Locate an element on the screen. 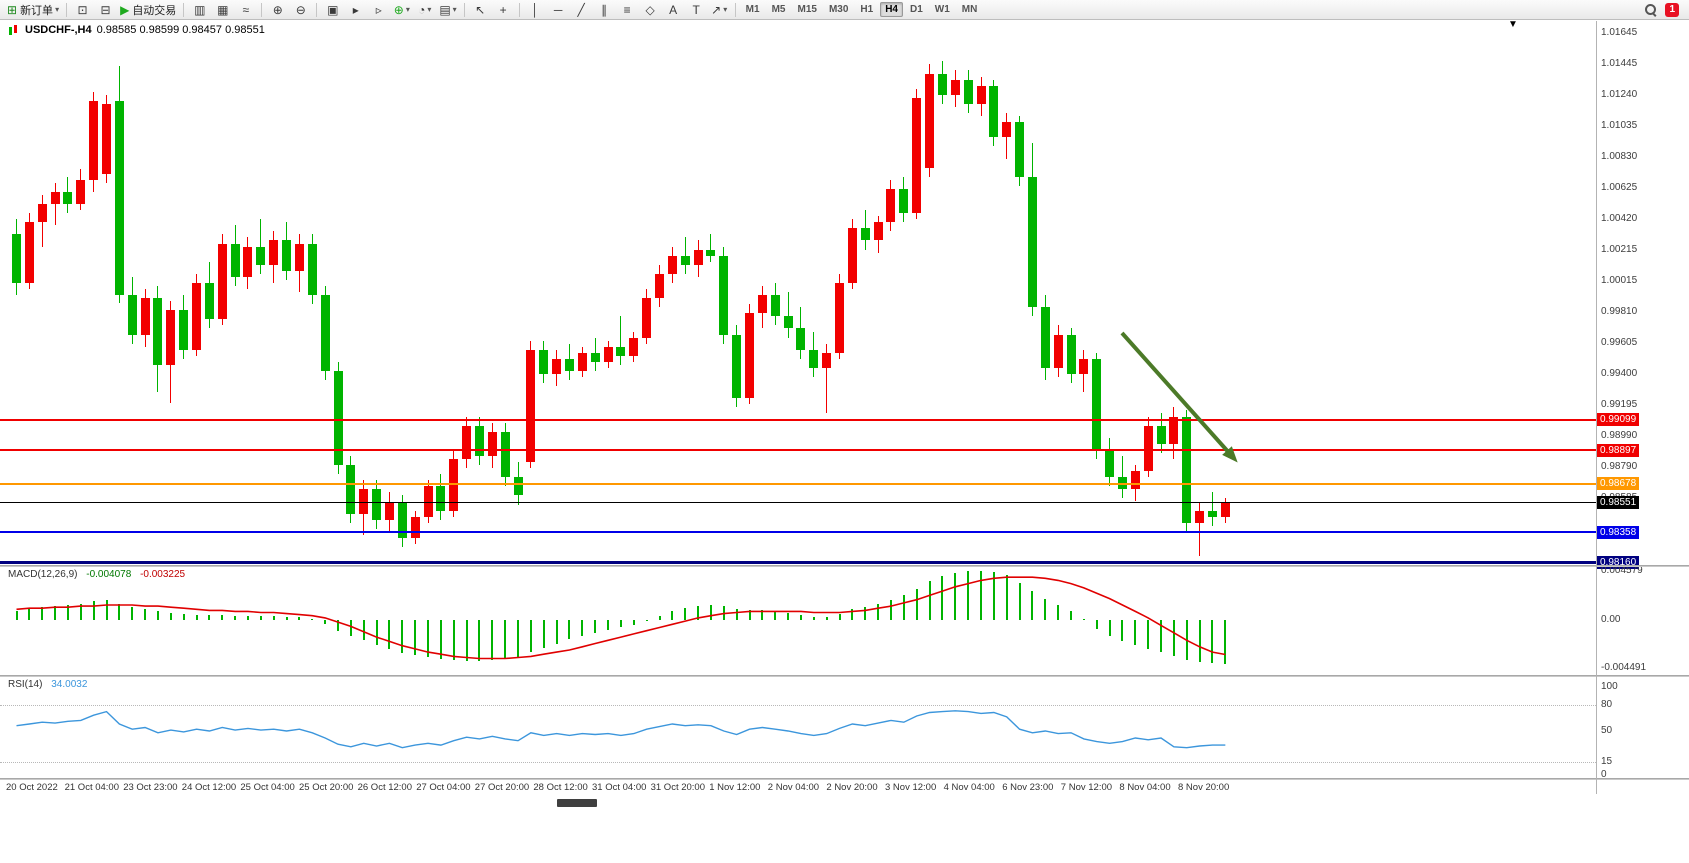  horizontal-line-button: ─ is located at coordinates (558, 9).